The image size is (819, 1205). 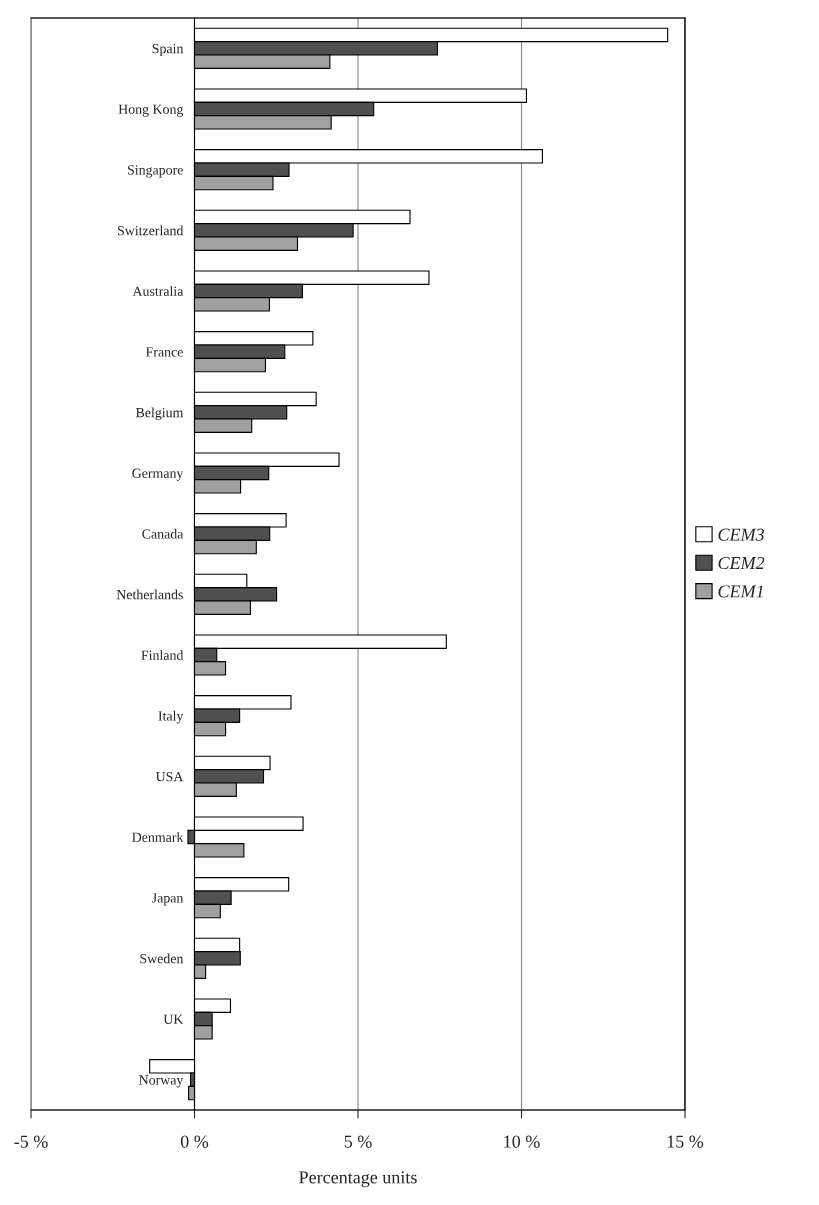 What do you see at coordinates (31, 1141) in the screenshot?
I see `x-tick-label: -5 %` at bounding box center [31, 1141].